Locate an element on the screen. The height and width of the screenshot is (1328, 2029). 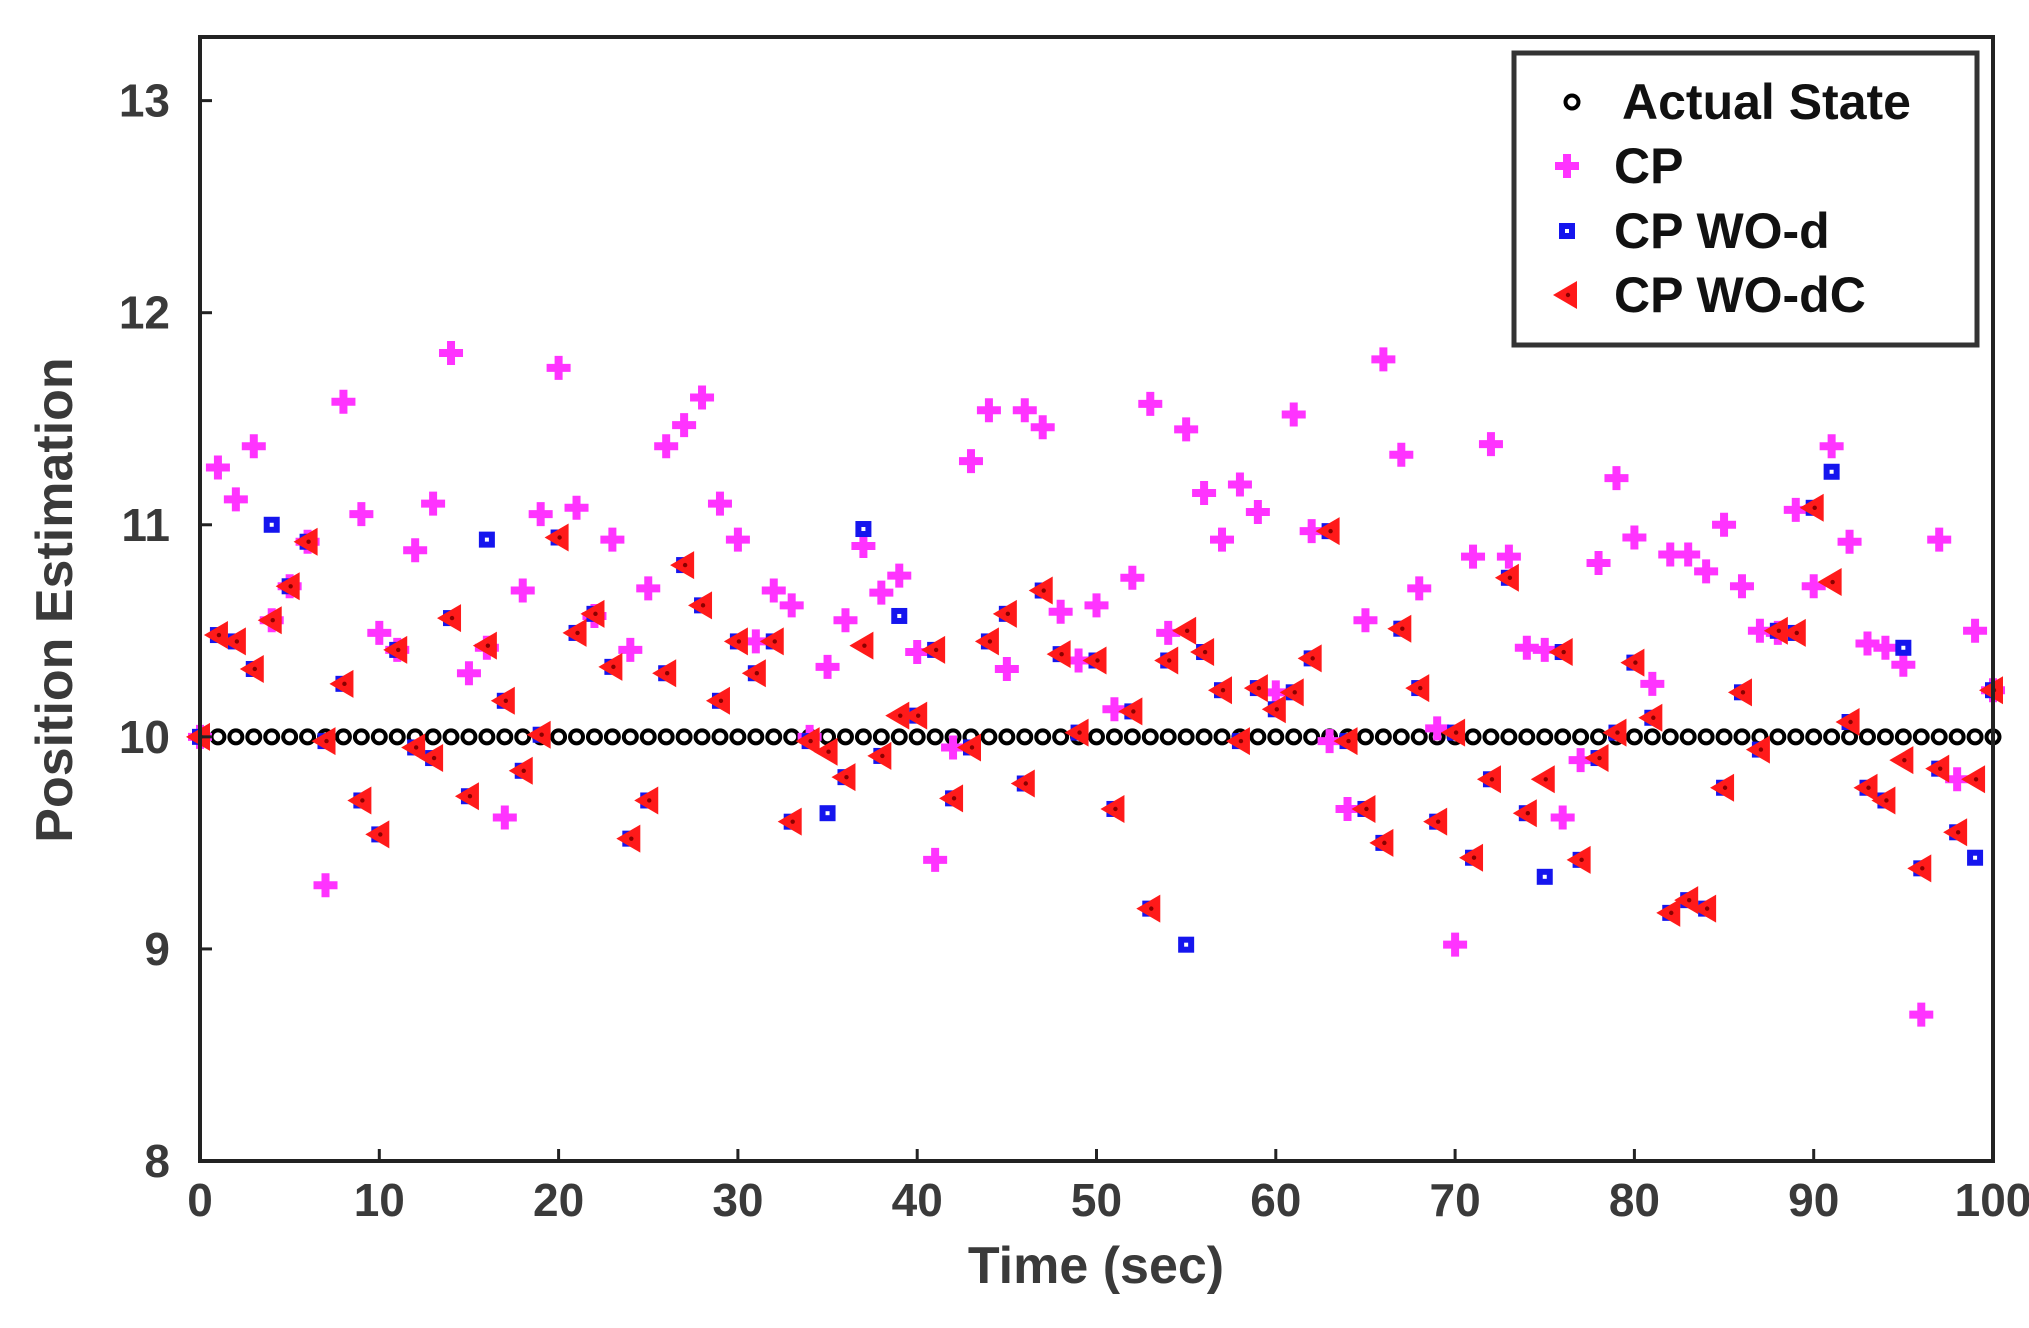
legend-symbols is located at coordinates (1567, 201).